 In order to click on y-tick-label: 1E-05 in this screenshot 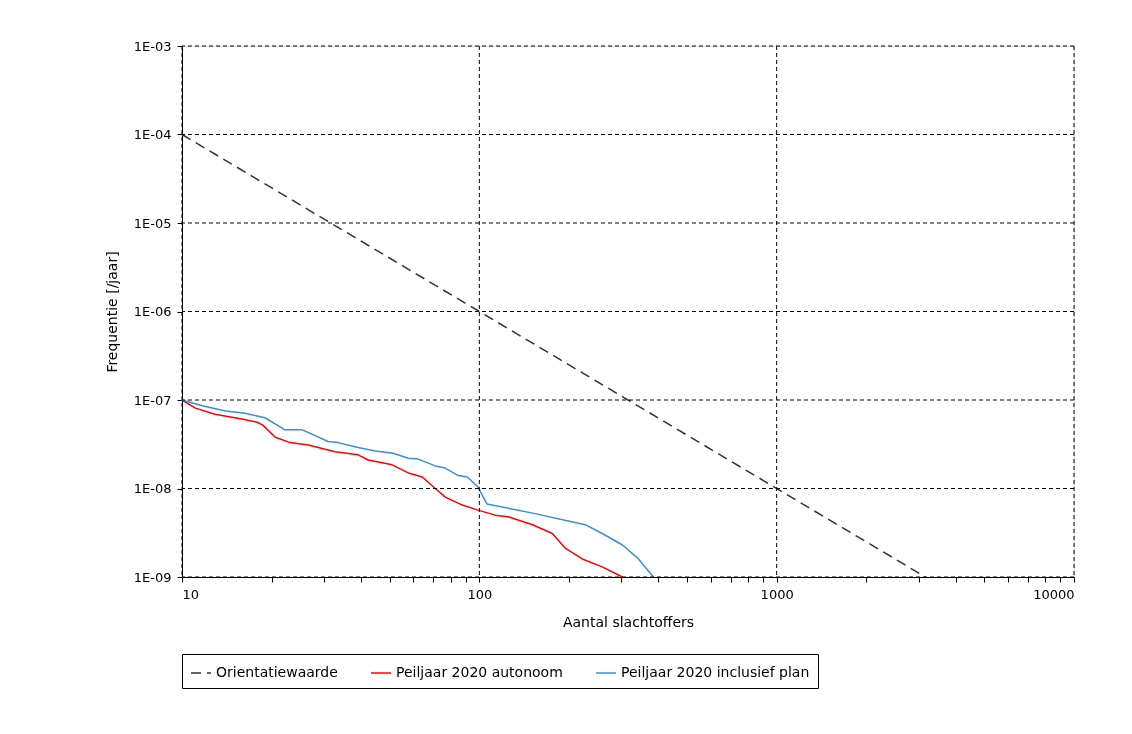, I will do `click(152, 223)`.